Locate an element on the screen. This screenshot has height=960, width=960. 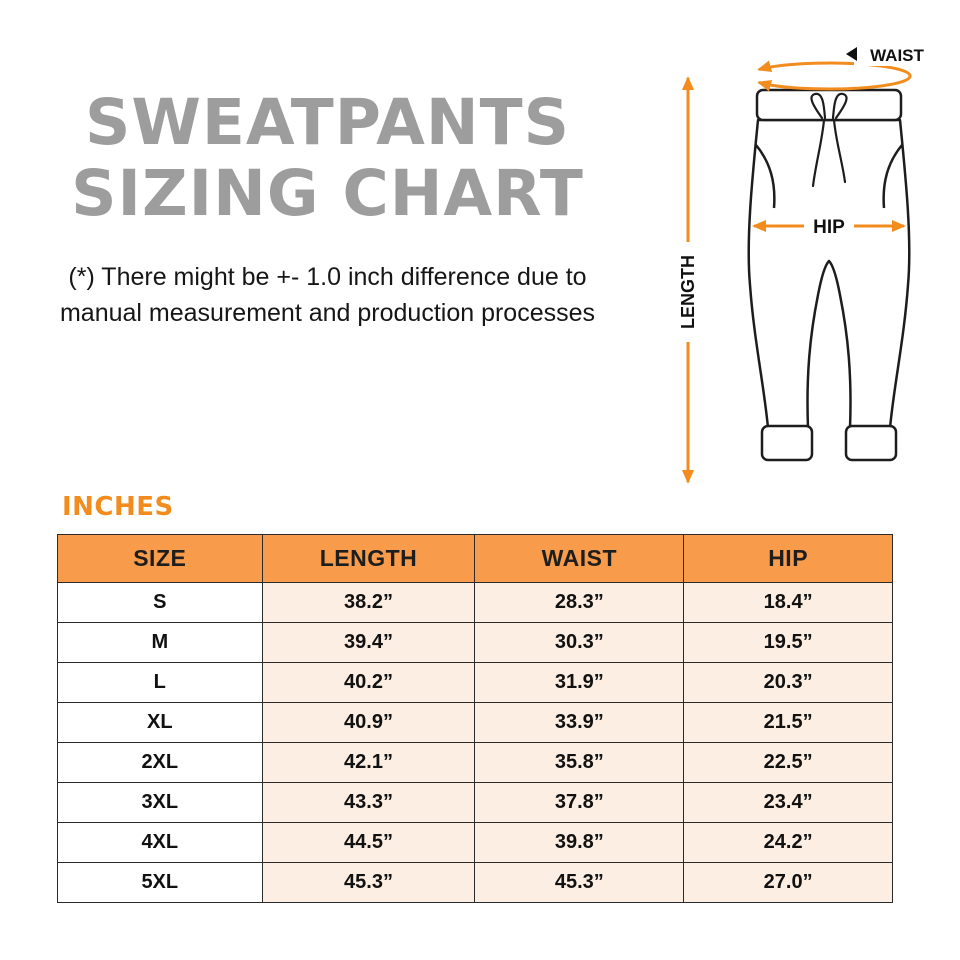
waistband is located at coordinates (828, 105).